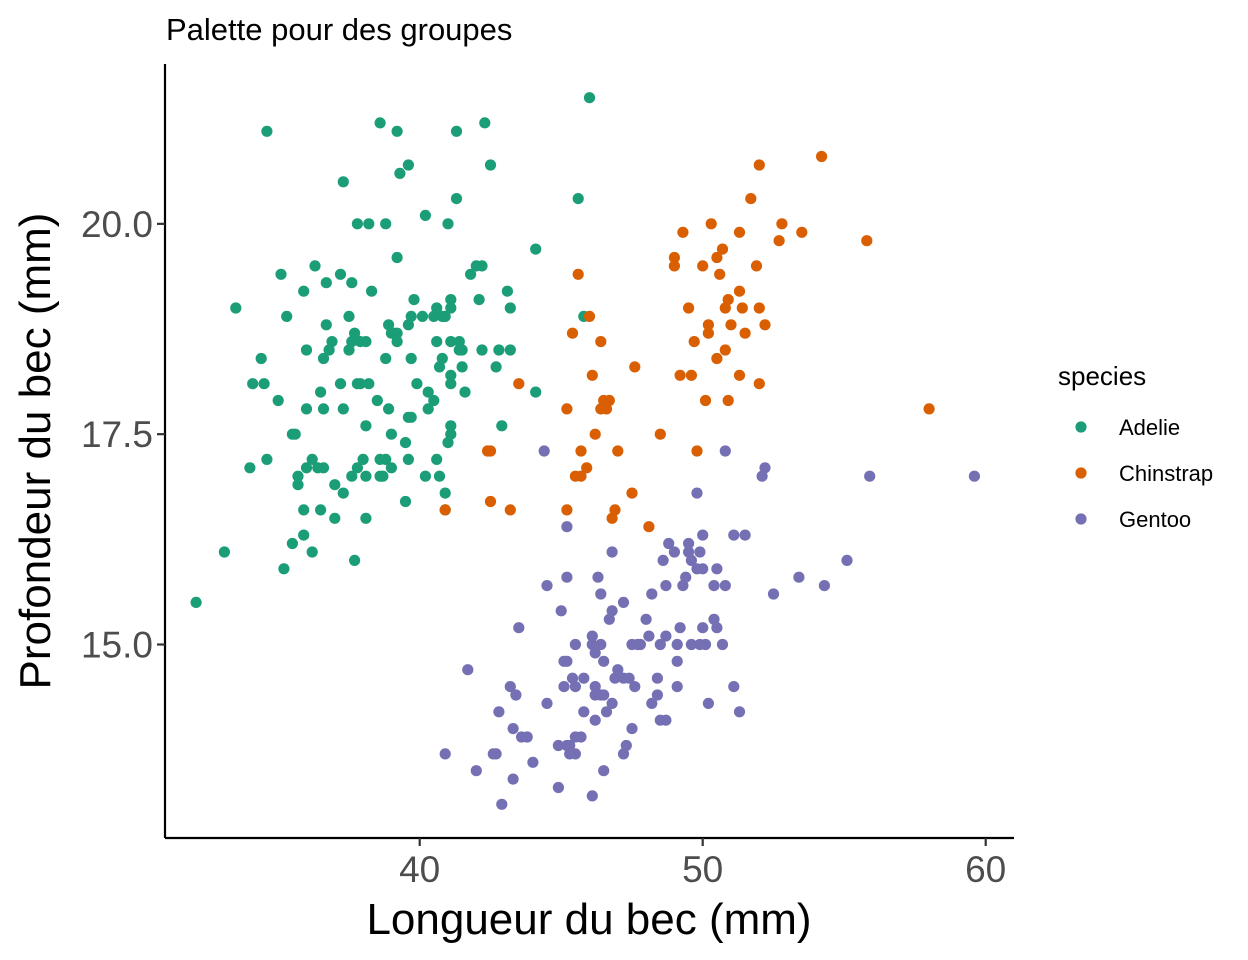 The width and height of the screenshot is (1248, 960). What do you see at coordinates (1081, 427) in the screenshot?
I see `legend-key-adelie` at bounding box center [1081, 427].